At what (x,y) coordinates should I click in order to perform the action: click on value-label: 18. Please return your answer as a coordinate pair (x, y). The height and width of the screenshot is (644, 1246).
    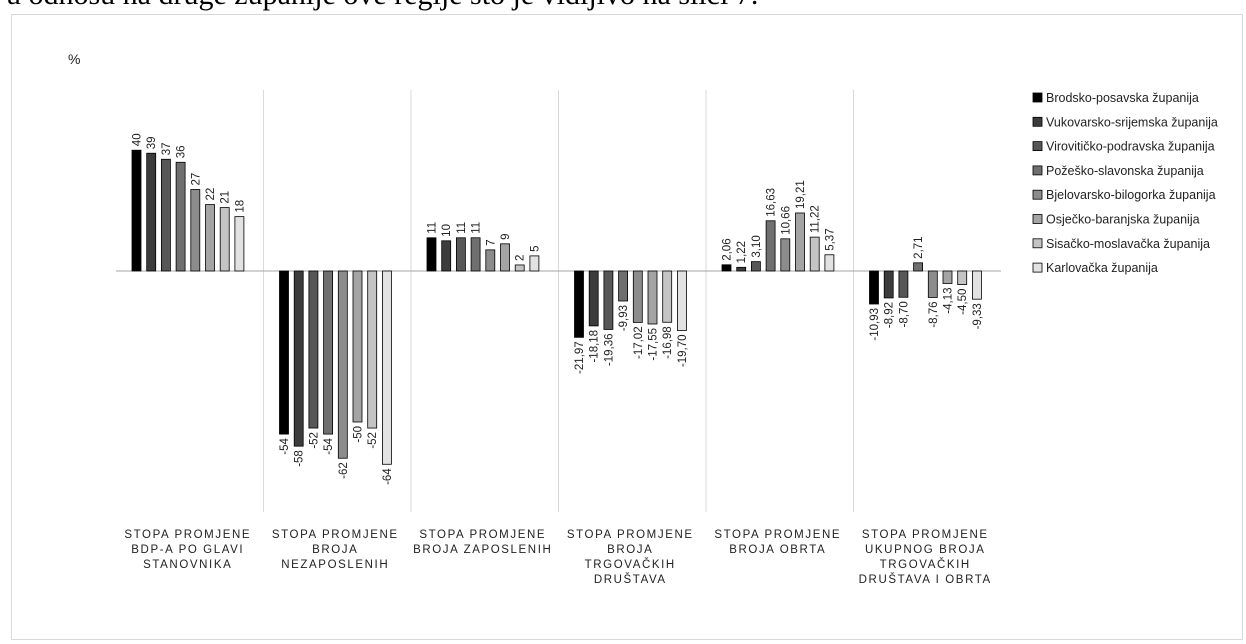
    Looking at the image, I should click on (240, 206).